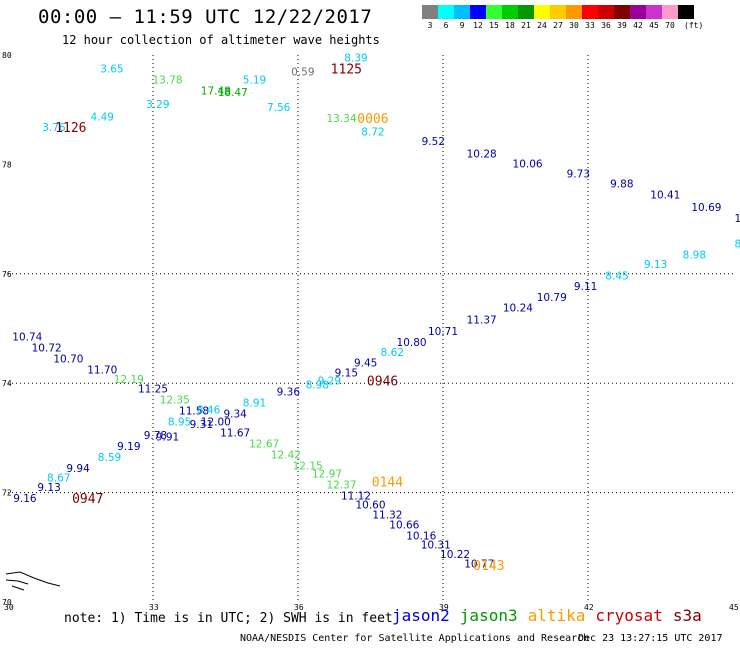 The width and height of the screenshot is (740, 650). I want to click on legend-label: 45, so click(654, 25).